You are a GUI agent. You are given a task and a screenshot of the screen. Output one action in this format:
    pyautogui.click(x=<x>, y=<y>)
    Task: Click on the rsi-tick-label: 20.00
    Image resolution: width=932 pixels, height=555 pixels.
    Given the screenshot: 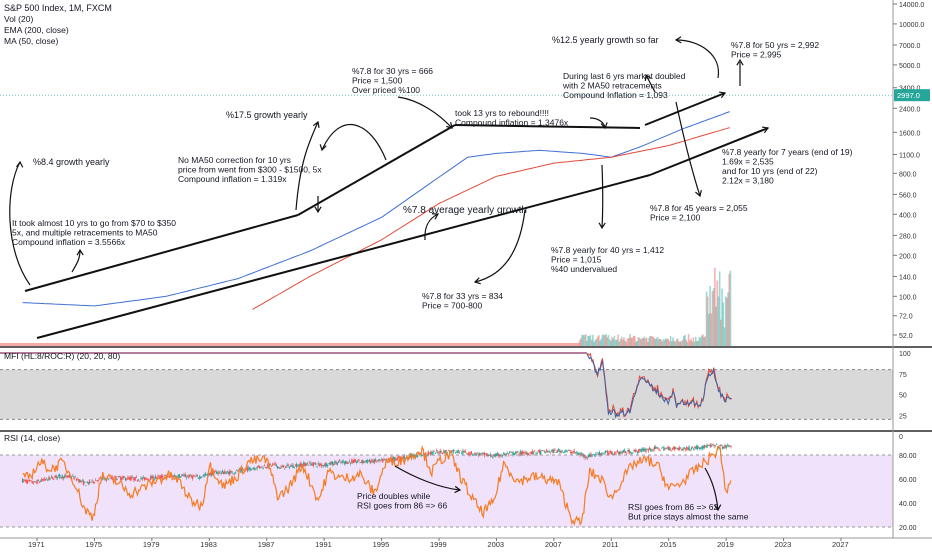 What is the action you would take?
    pyautogui.click(x=908, y=528)
    